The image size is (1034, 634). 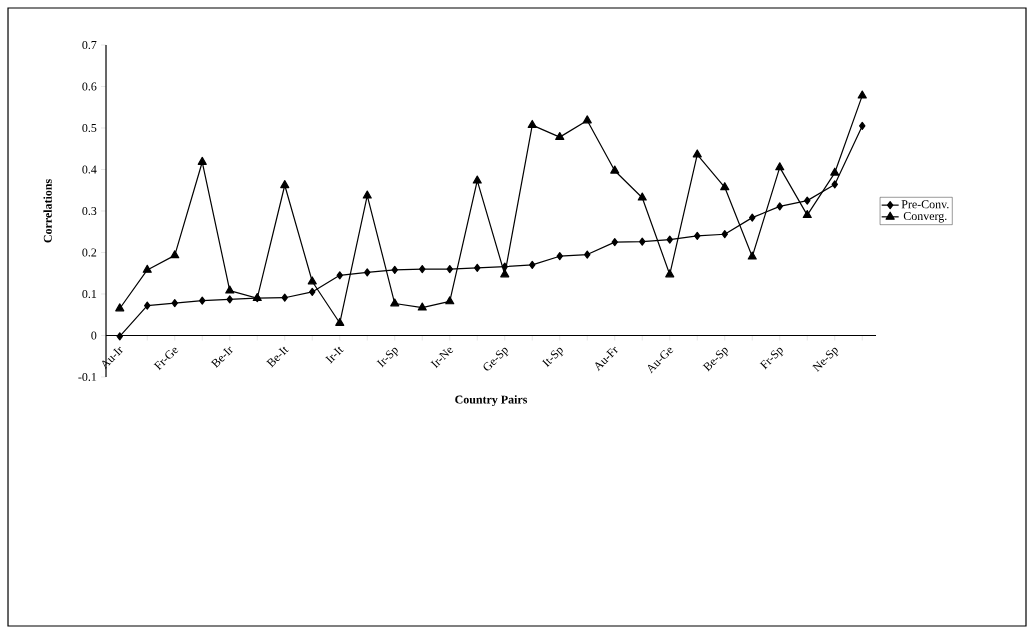 I want to click on legend-label: Converg., so click(x=925, y=217).